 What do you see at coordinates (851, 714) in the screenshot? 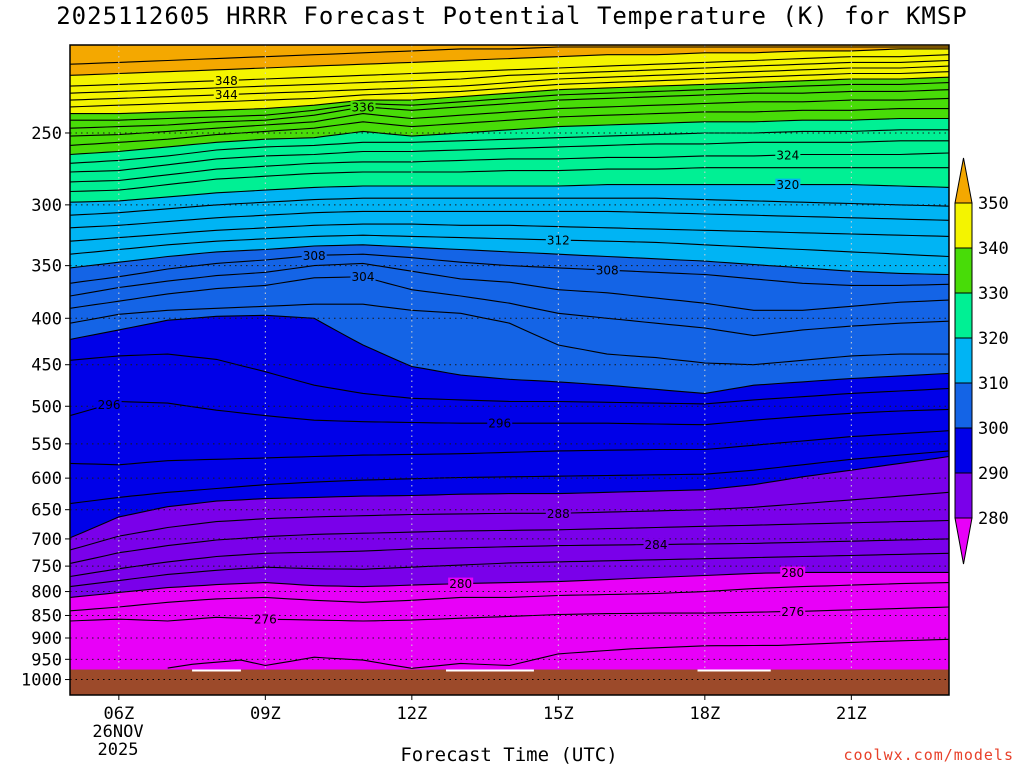
I see `x-tick-label: 21Z` at bounding box center [851, 714].